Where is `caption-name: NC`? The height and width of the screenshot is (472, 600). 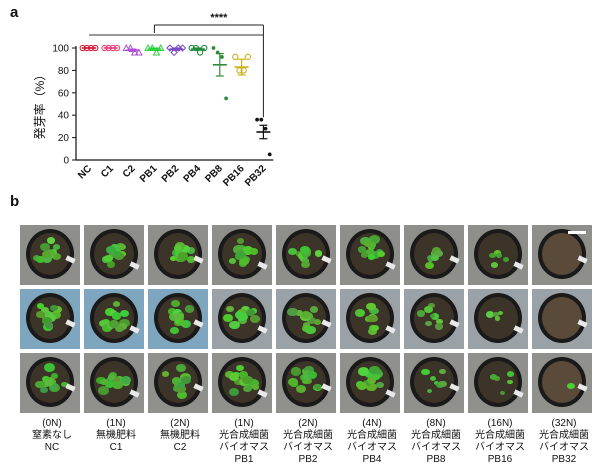 caption-name: NC is located at coordinates (52, 447).